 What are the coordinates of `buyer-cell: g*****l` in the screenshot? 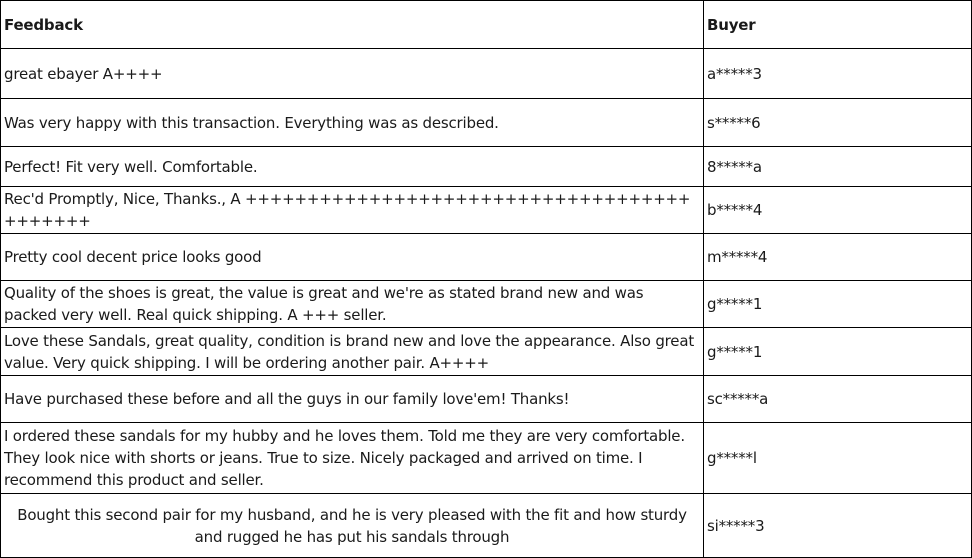 It's located at (837, 458).